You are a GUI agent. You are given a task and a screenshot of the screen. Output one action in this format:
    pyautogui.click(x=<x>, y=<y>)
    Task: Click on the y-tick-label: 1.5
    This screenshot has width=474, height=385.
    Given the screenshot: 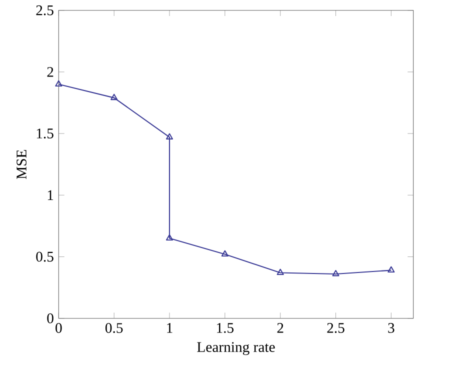 What is the action you would take?
    pyautogui.click(x=45, y=133)
    